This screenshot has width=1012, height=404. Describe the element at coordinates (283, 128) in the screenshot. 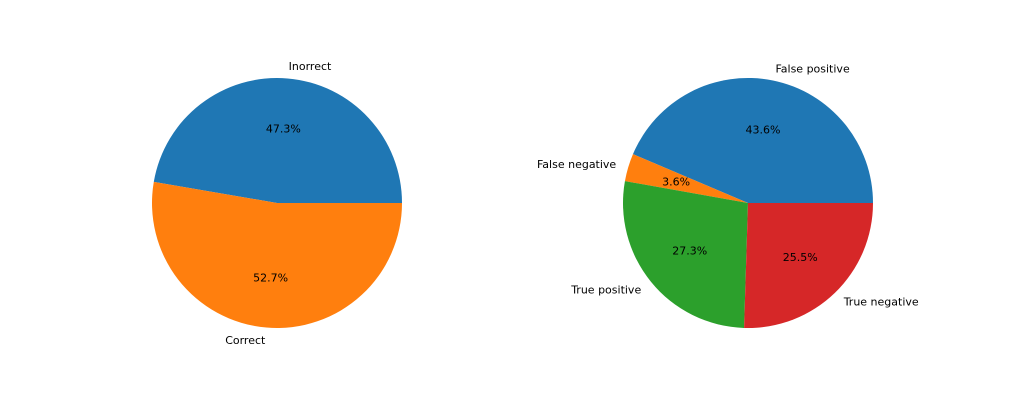

I see `slice-percent-label: 47.3%` at that location.